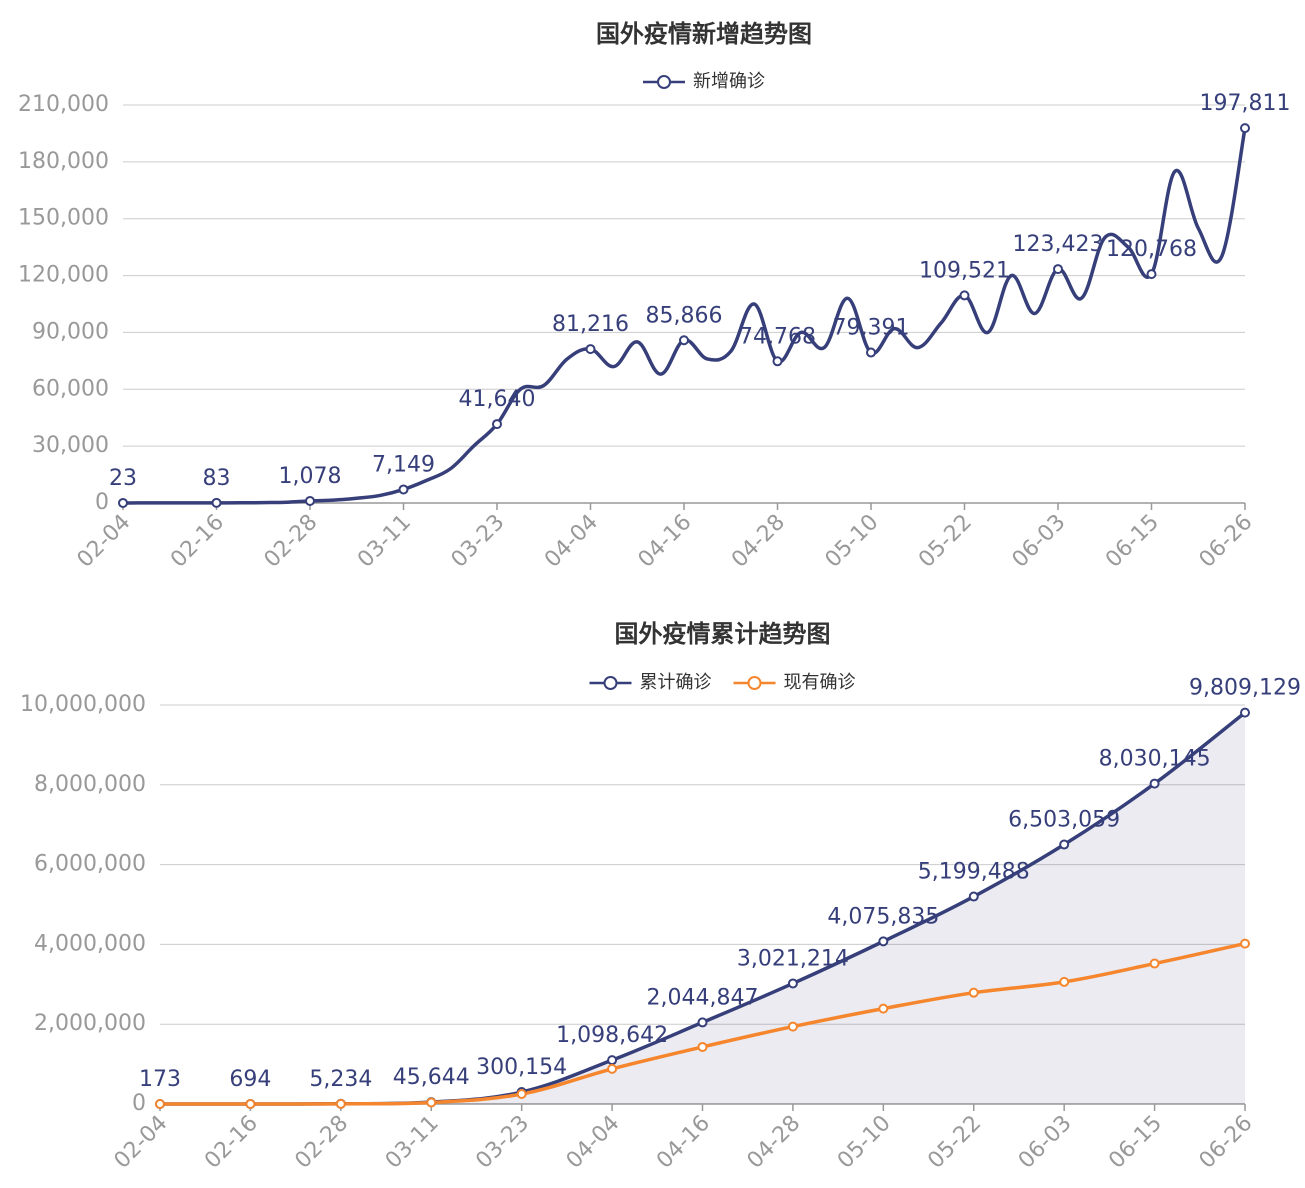 Image resolution: width=1305 pixels, height=1188 pixels. What do you see at coordinates (70, 388) in the screenshot?
I see `y-tick-label: 60,000` at bounding box center [70, 388].